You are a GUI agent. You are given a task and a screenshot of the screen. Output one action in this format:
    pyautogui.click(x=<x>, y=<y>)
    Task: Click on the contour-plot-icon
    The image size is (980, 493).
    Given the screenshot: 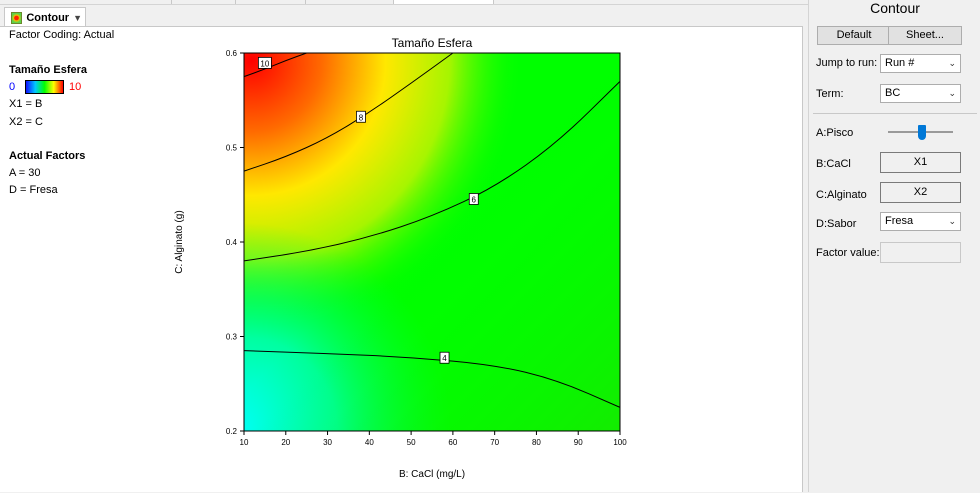 What is the action you would take?
    pyautogui.click(x=17, y=18)
    